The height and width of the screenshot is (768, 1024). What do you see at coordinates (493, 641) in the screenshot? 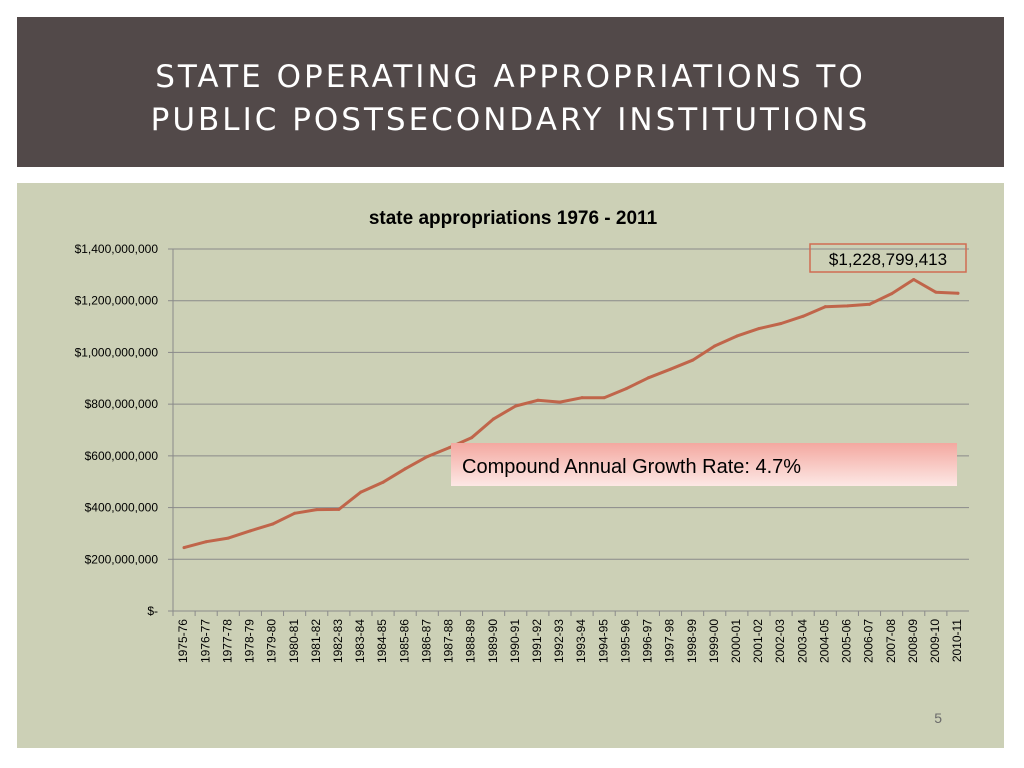
I see `x-tick-label: 1989-90` at bounding box center [493, 641].